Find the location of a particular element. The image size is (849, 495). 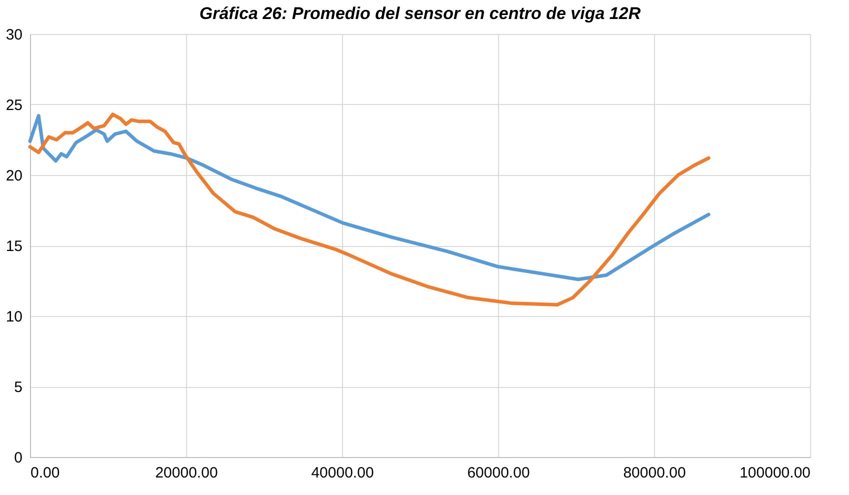

y-tick-label: 20 is located at coordinates (14, 176).